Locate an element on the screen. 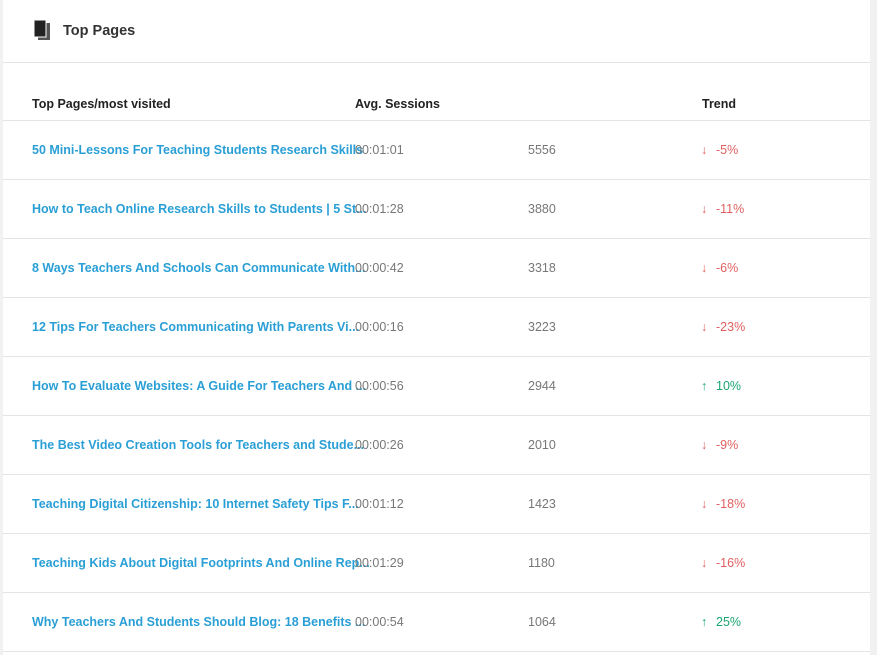  session-count: 3318 is located at coordinates (542, 268).